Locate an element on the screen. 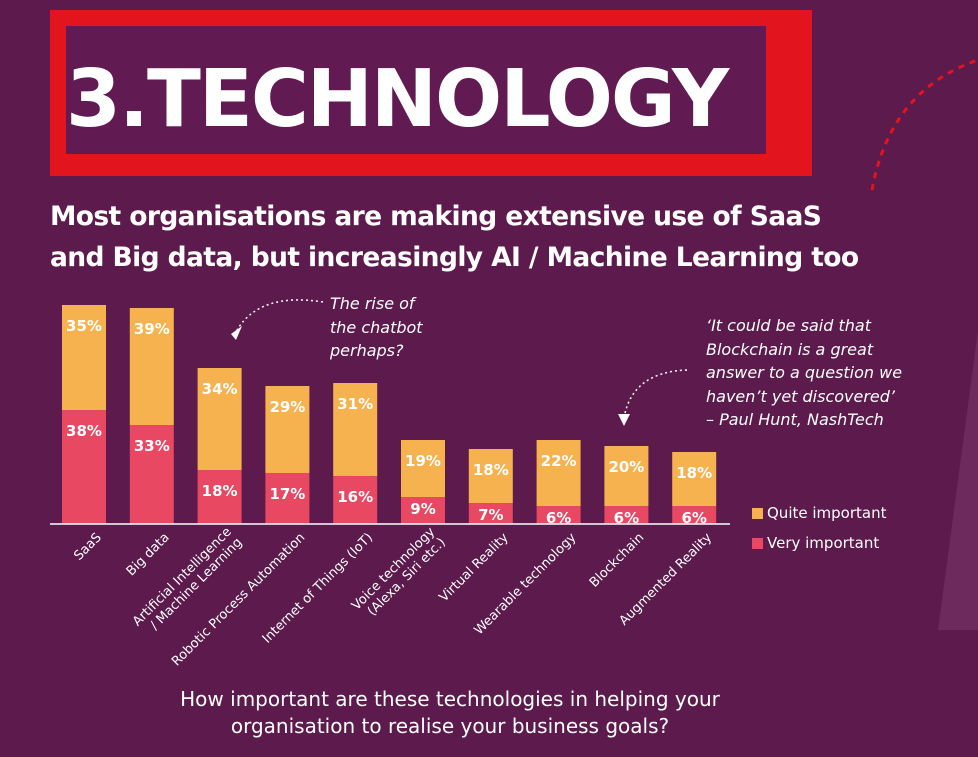 The width and height of the screenshot is (978, 757). chart-legend: Quite important Very important is located at coordinates (819, 528).